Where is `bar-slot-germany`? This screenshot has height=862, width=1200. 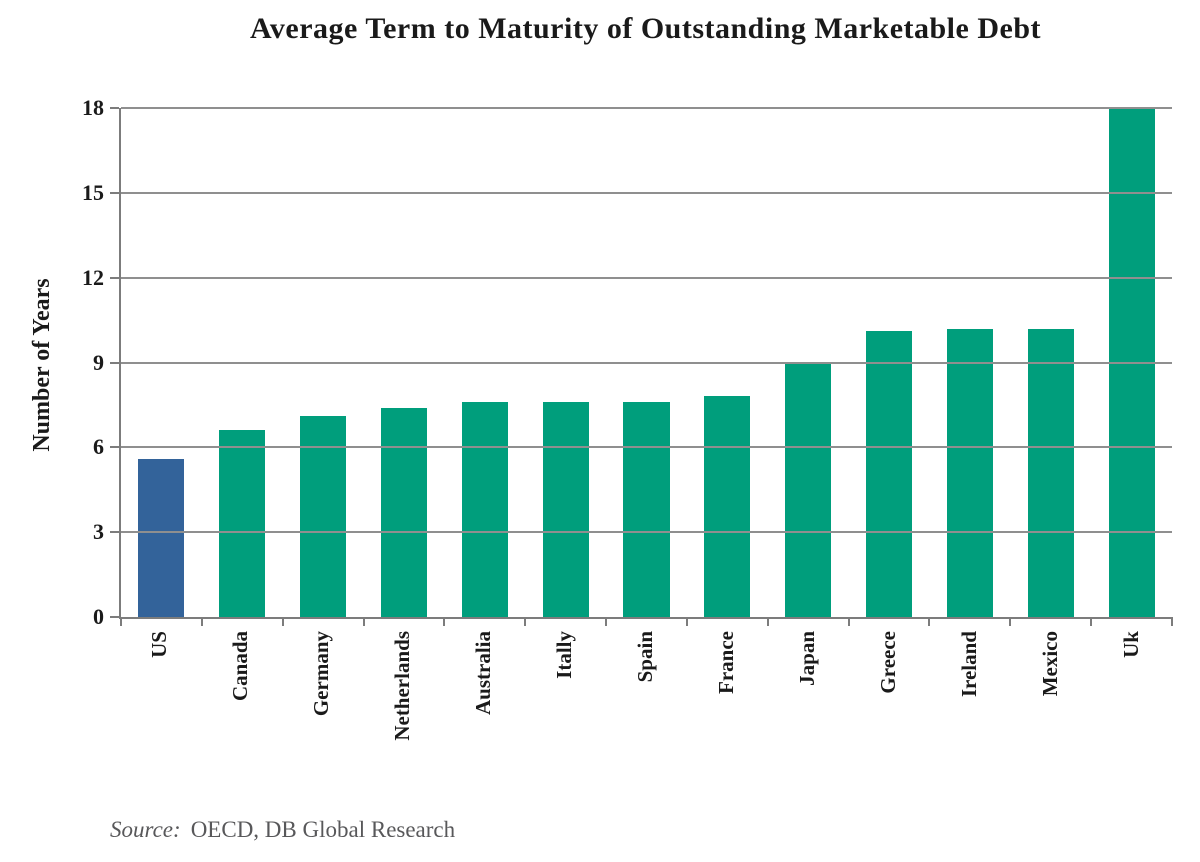
bar-slot-germany is located at coordinates (323, 362).